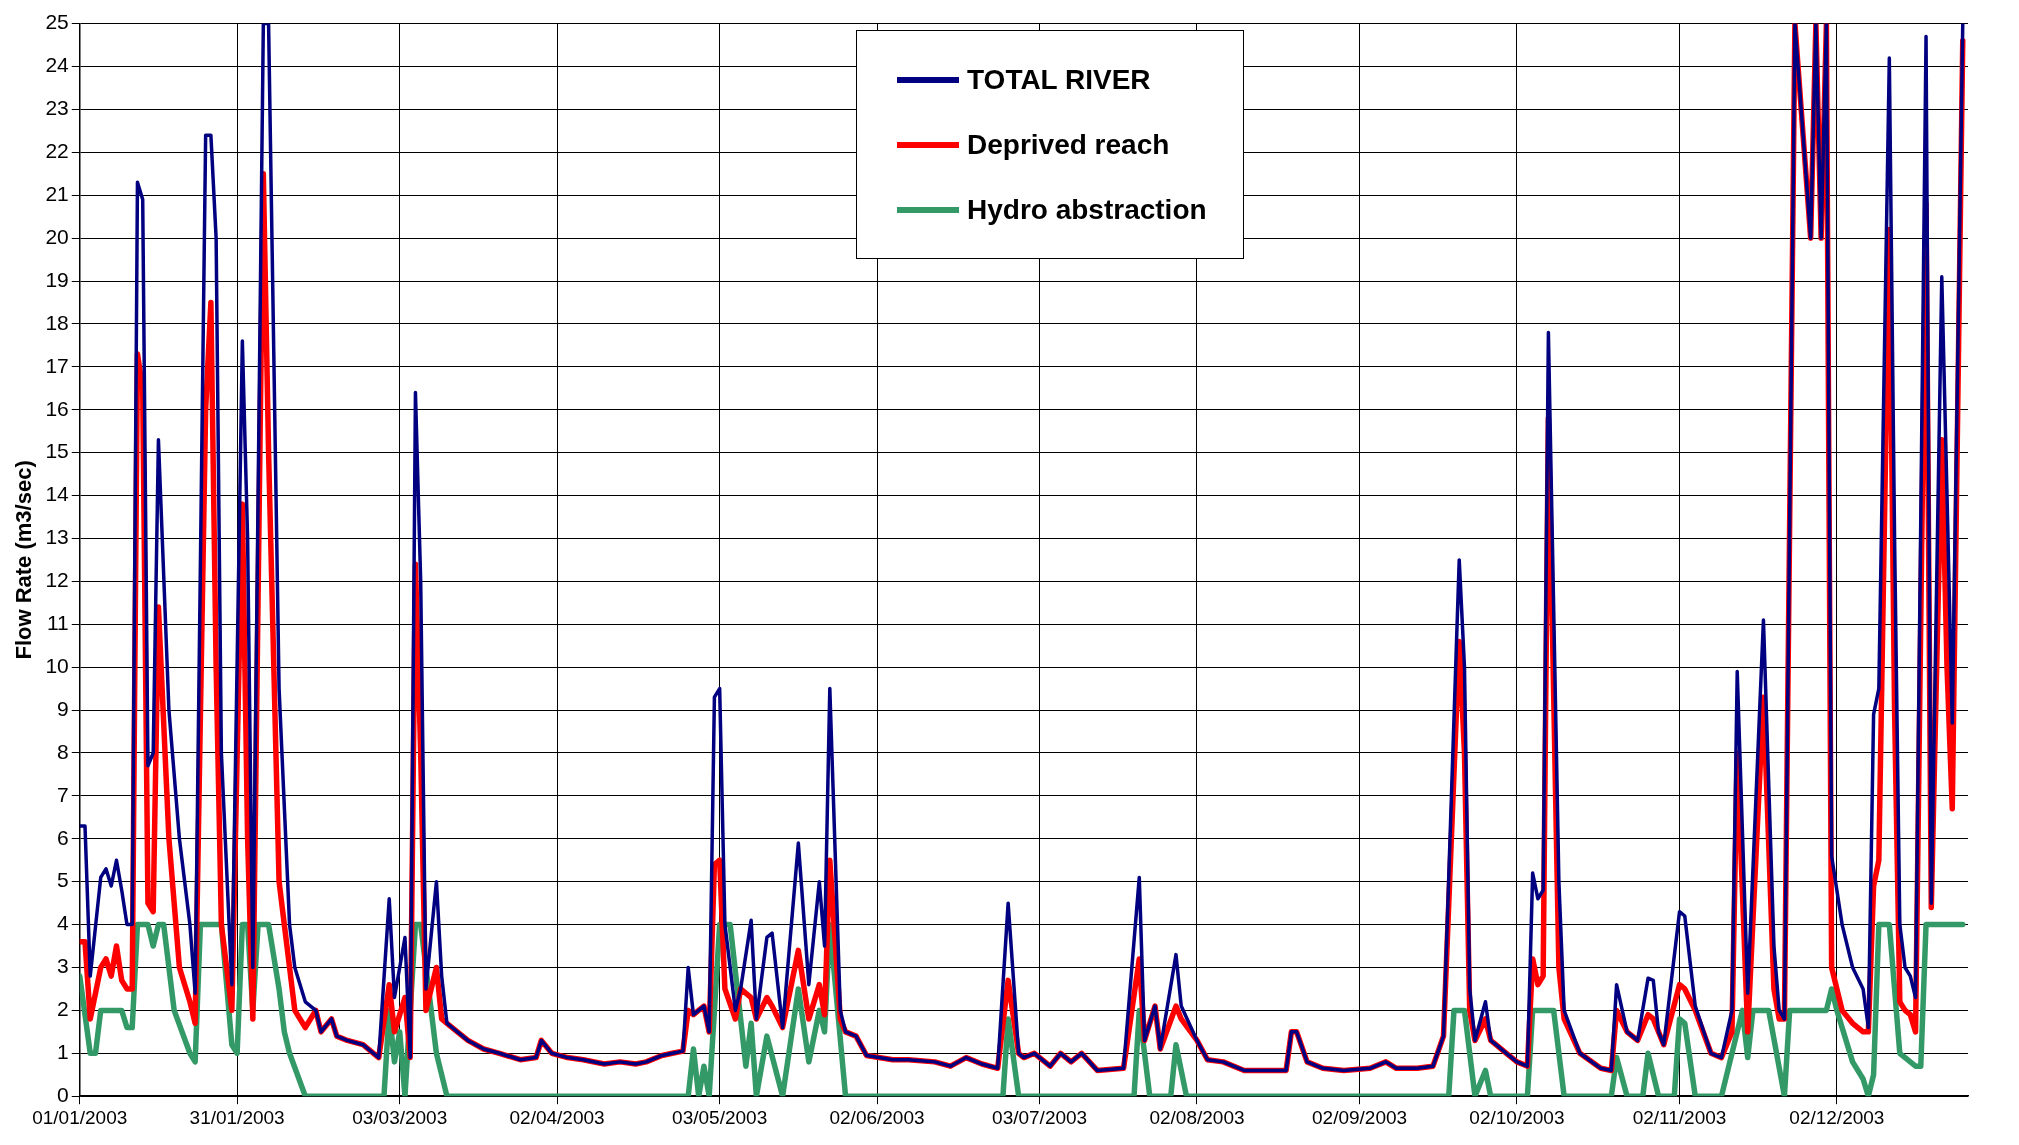 This screenshot has height=1145, width=2019. Describe the element at coordinates (1517, 1117) in the screenshot. I see `x-tick-label: 02/10/2003` at that location.